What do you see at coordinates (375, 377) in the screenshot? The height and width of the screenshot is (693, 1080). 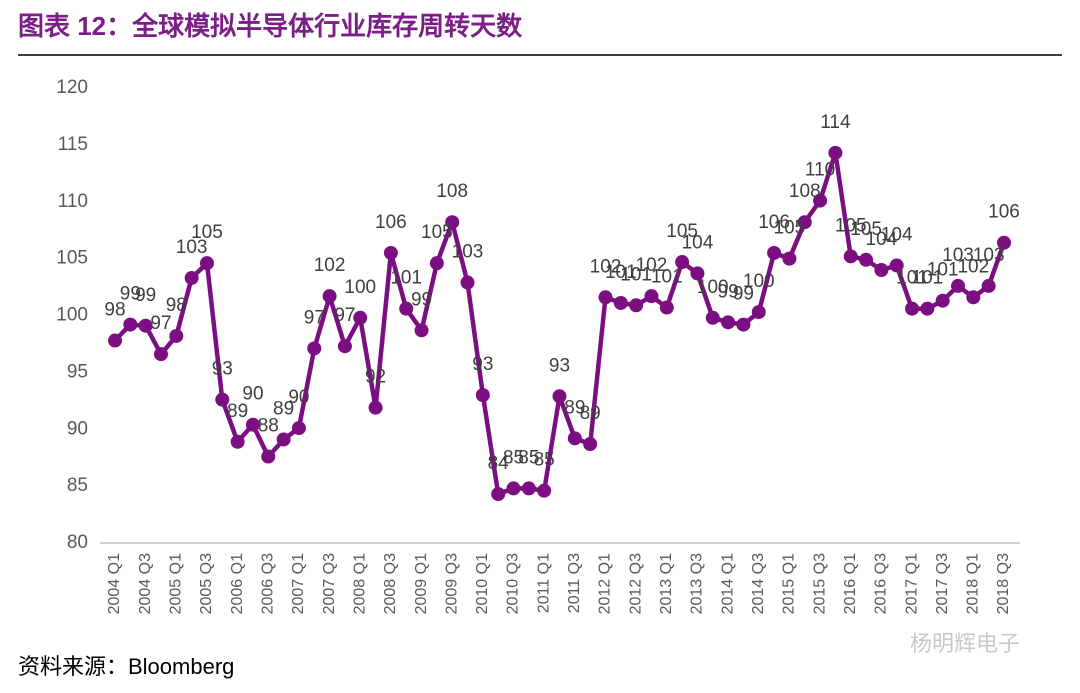 I see `data-label: 92` at bounding box center [375, 377].